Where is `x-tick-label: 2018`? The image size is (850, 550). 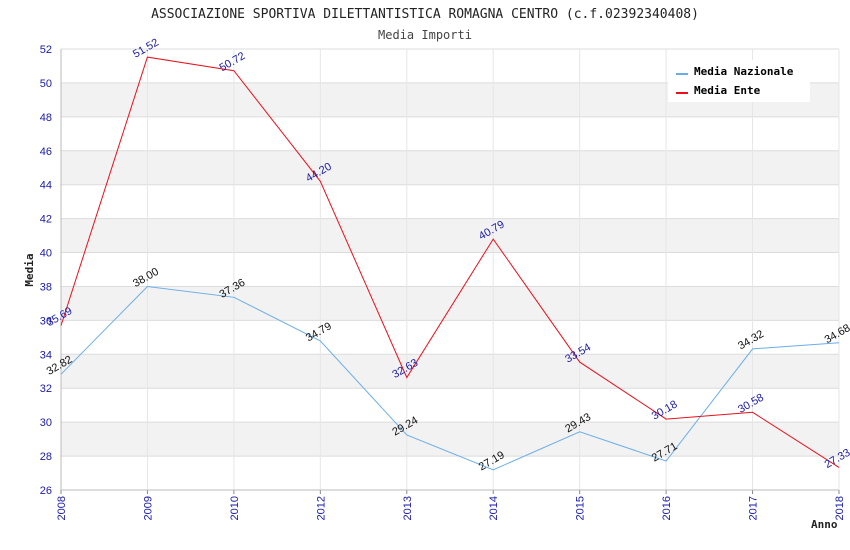
x-tick-label: 2018 is located at coordinates (840, 508).